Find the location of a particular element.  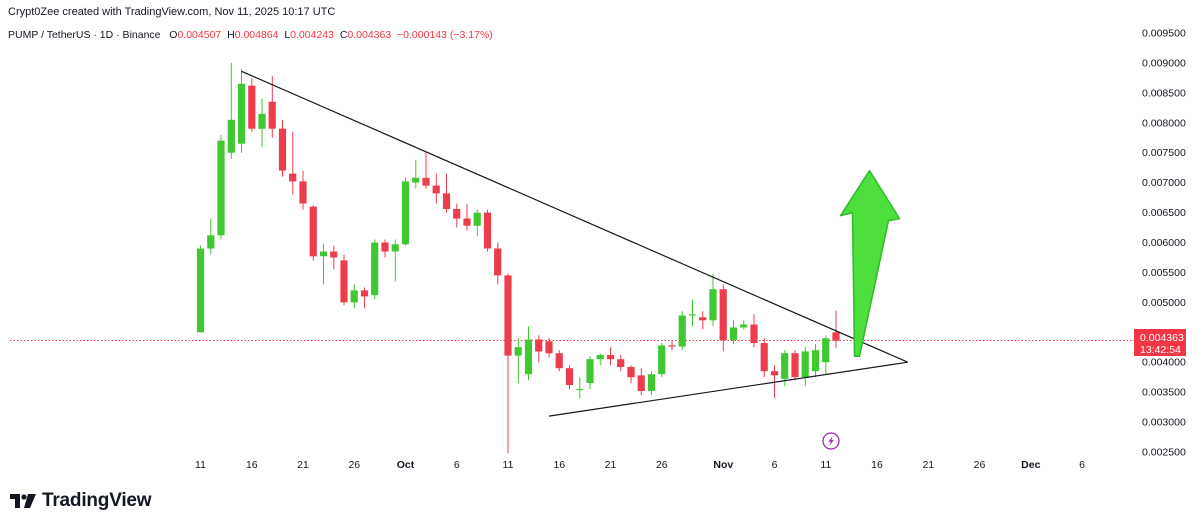

x-tick-label: 16 is located at coordinates (252, 465).